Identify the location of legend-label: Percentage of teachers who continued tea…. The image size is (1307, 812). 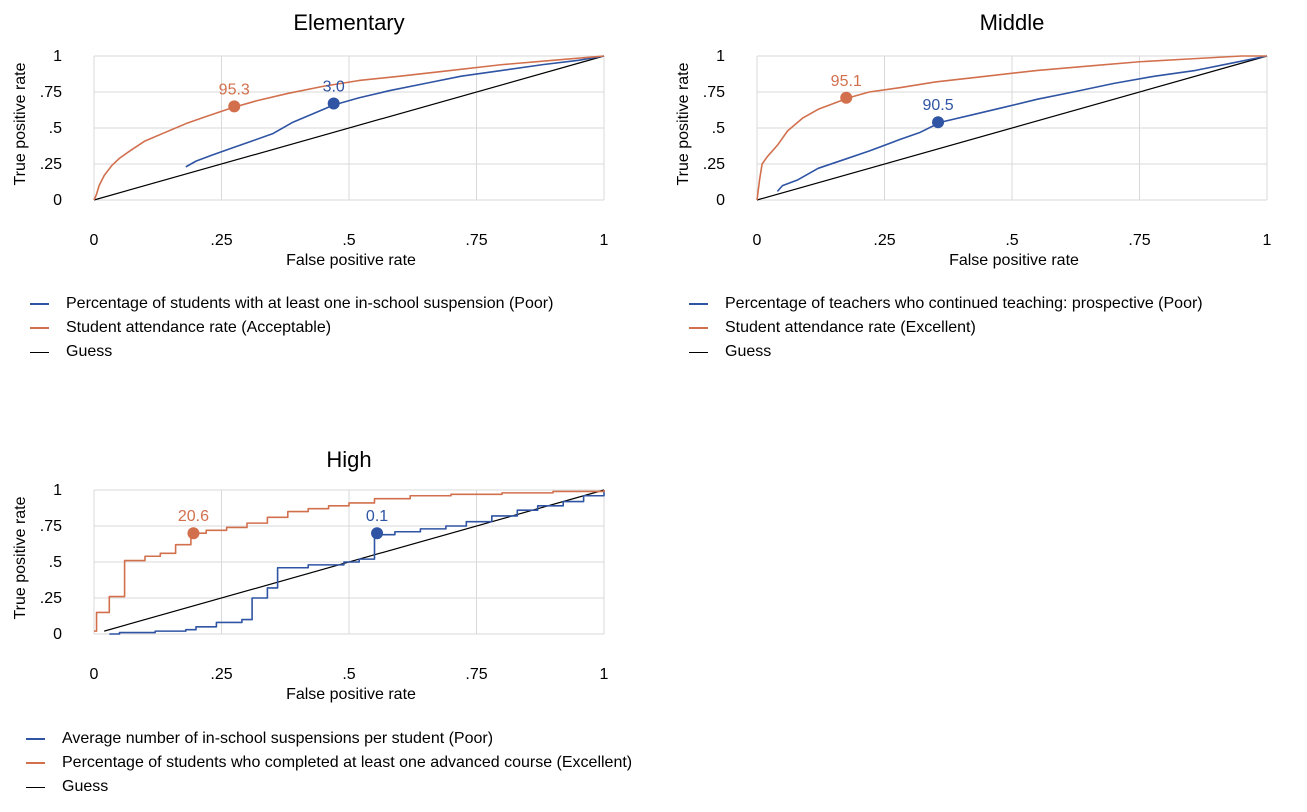
(964, 303).